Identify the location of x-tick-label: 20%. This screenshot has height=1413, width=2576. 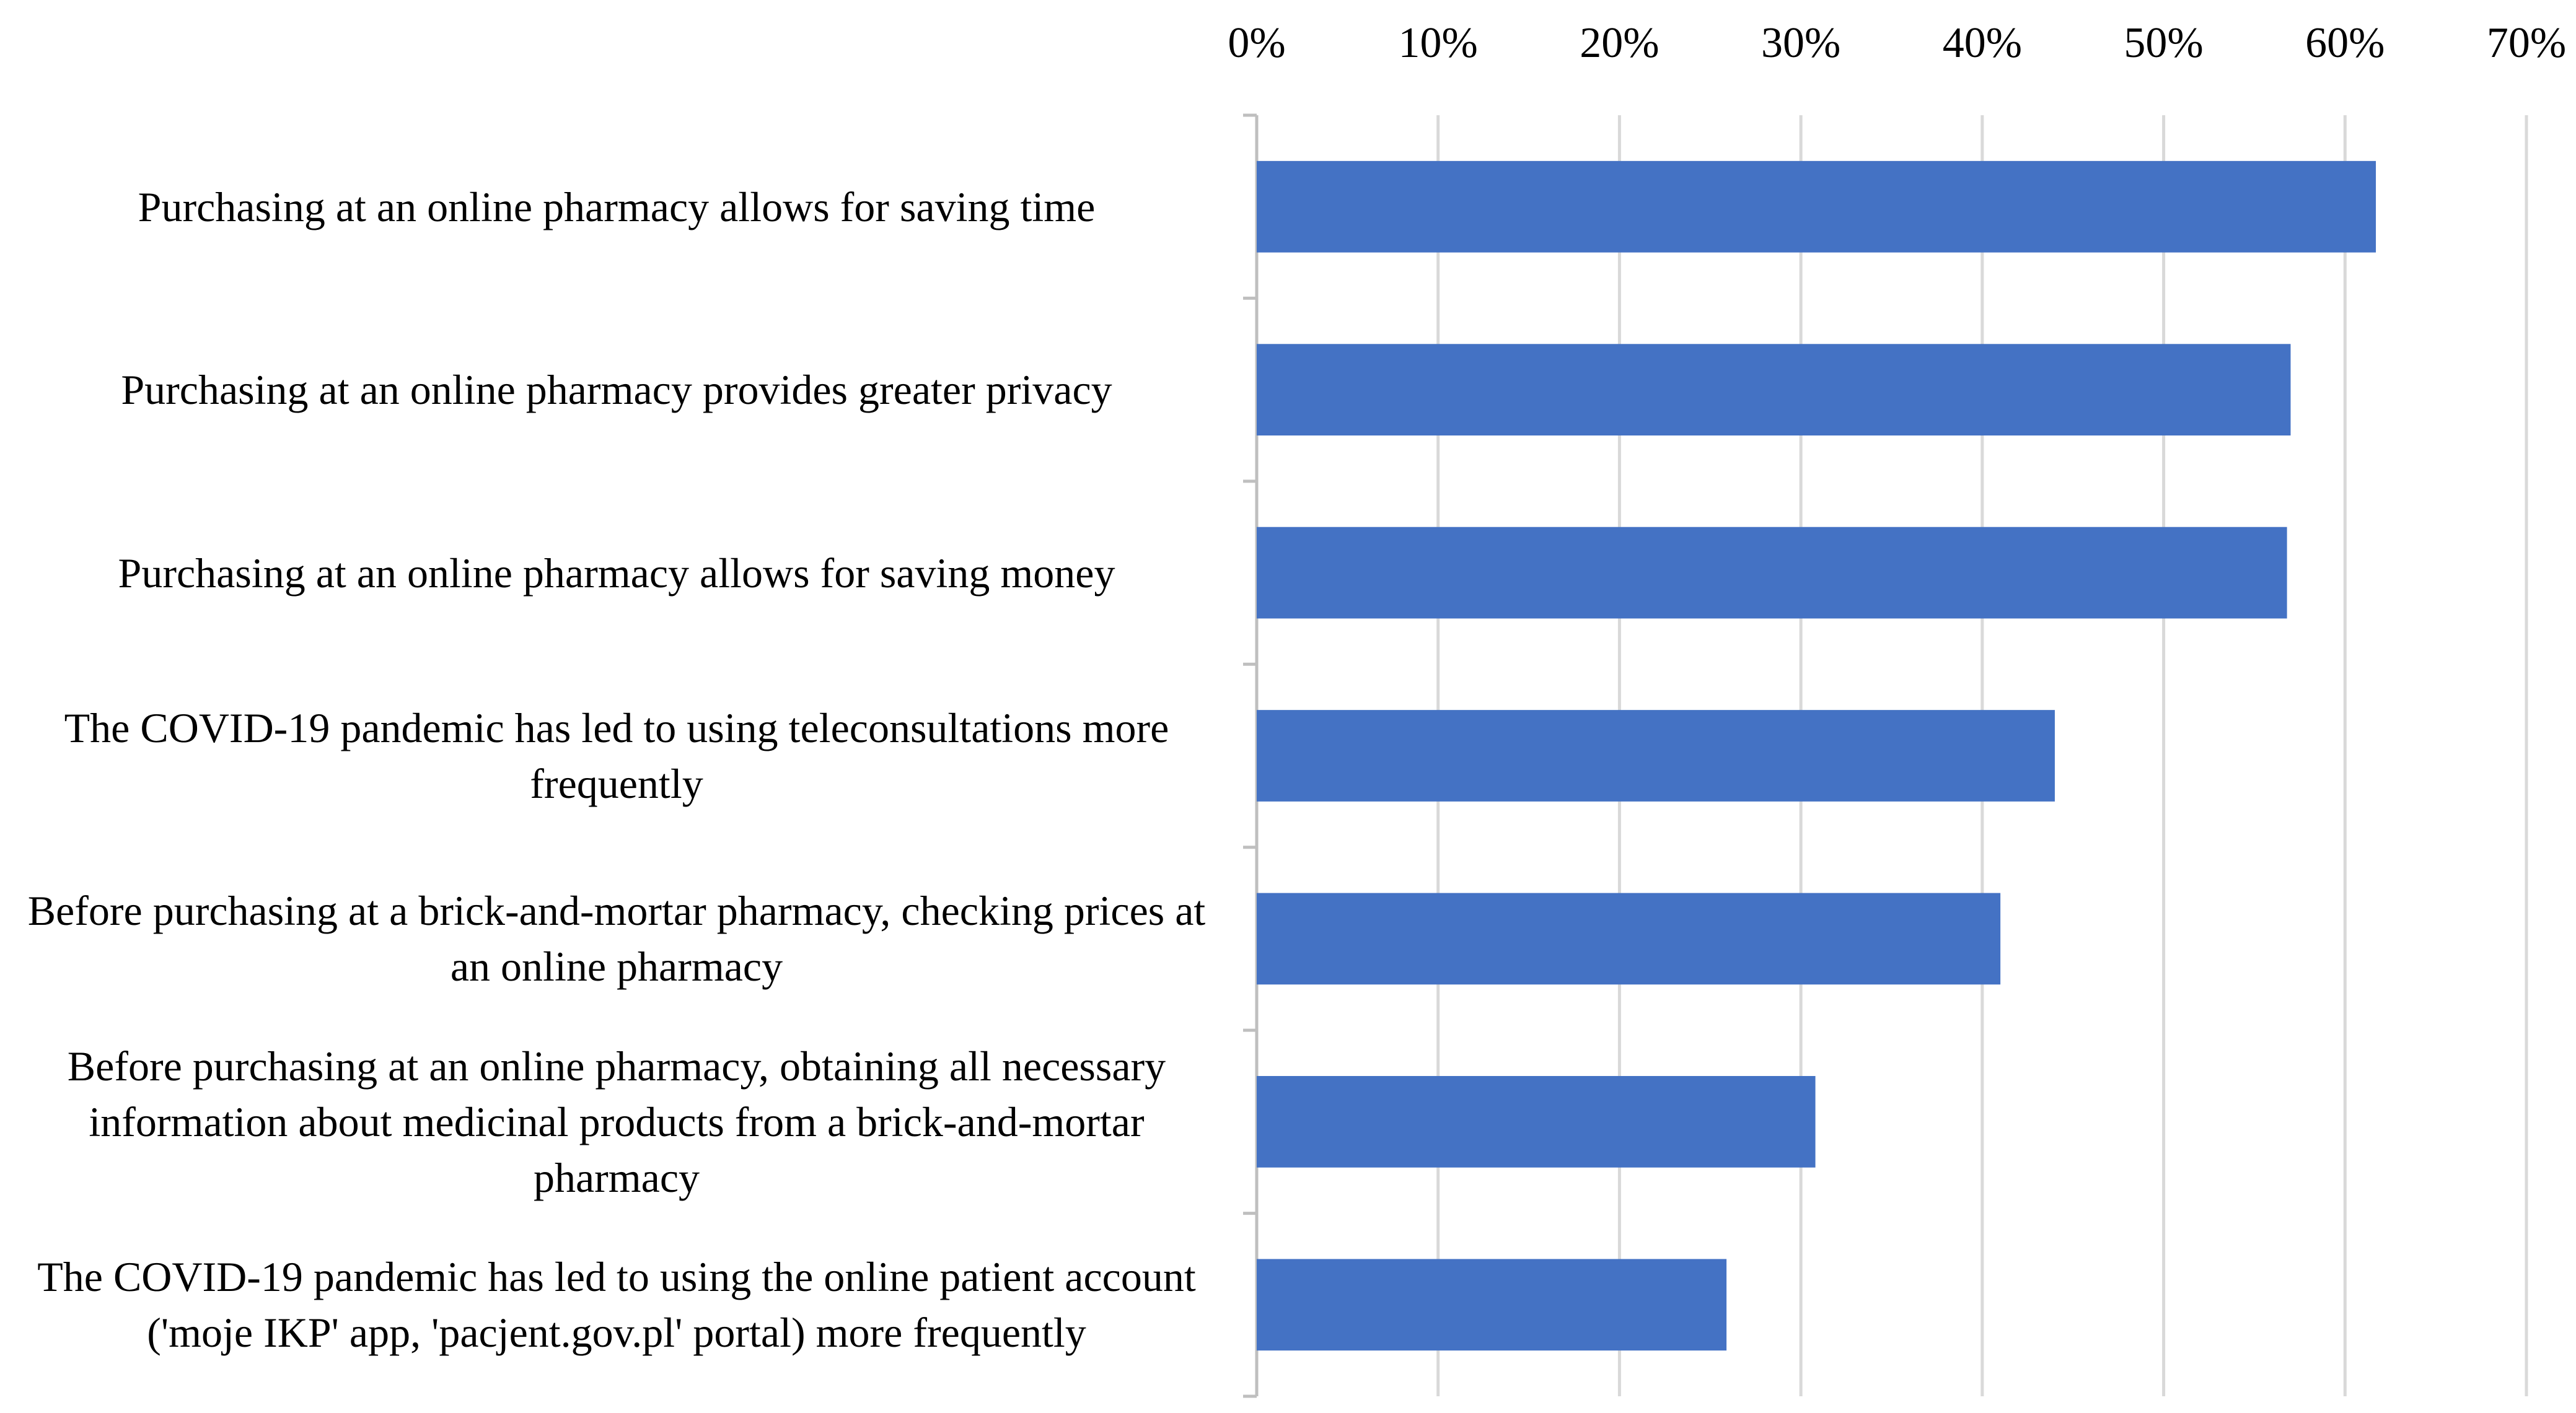
(1620, 43).